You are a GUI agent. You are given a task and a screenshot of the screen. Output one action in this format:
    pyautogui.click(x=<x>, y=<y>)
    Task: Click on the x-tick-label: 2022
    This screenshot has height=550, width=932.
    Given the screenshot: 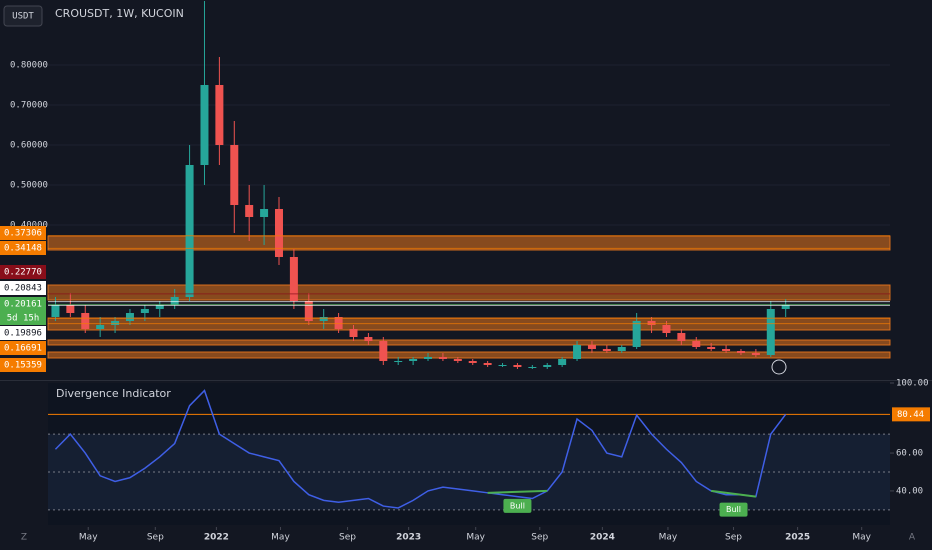 What is the action you would take?
    pyautogui.click(x=216, y=538)
    